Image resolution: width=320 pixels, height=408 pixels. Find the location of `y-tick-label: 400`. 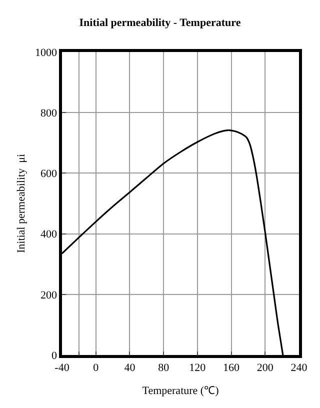

y-tick-label: 400 is located at coordinates (49, 234).